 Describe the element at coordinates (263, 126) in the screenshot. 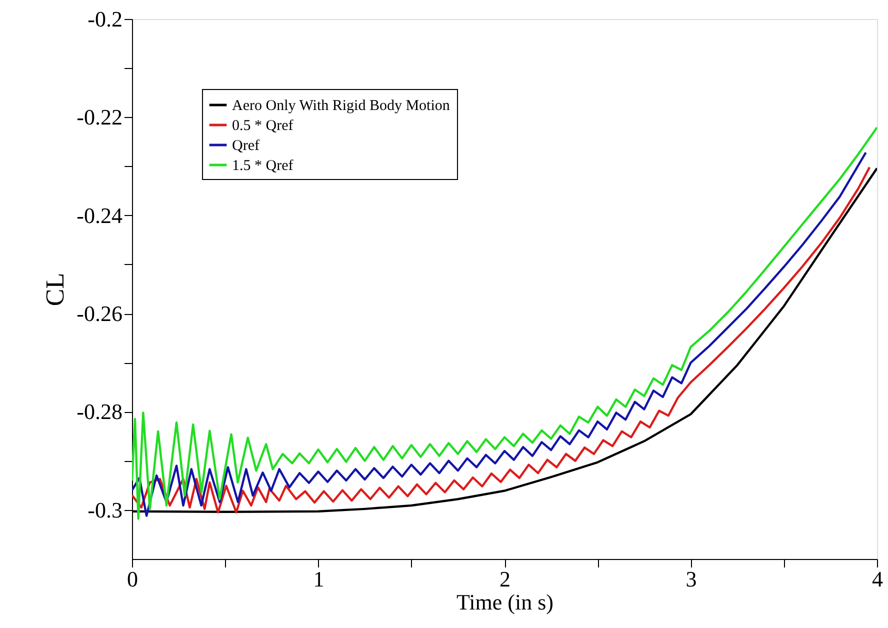

I see `legend-label: 0.5 * Qref` at that location.